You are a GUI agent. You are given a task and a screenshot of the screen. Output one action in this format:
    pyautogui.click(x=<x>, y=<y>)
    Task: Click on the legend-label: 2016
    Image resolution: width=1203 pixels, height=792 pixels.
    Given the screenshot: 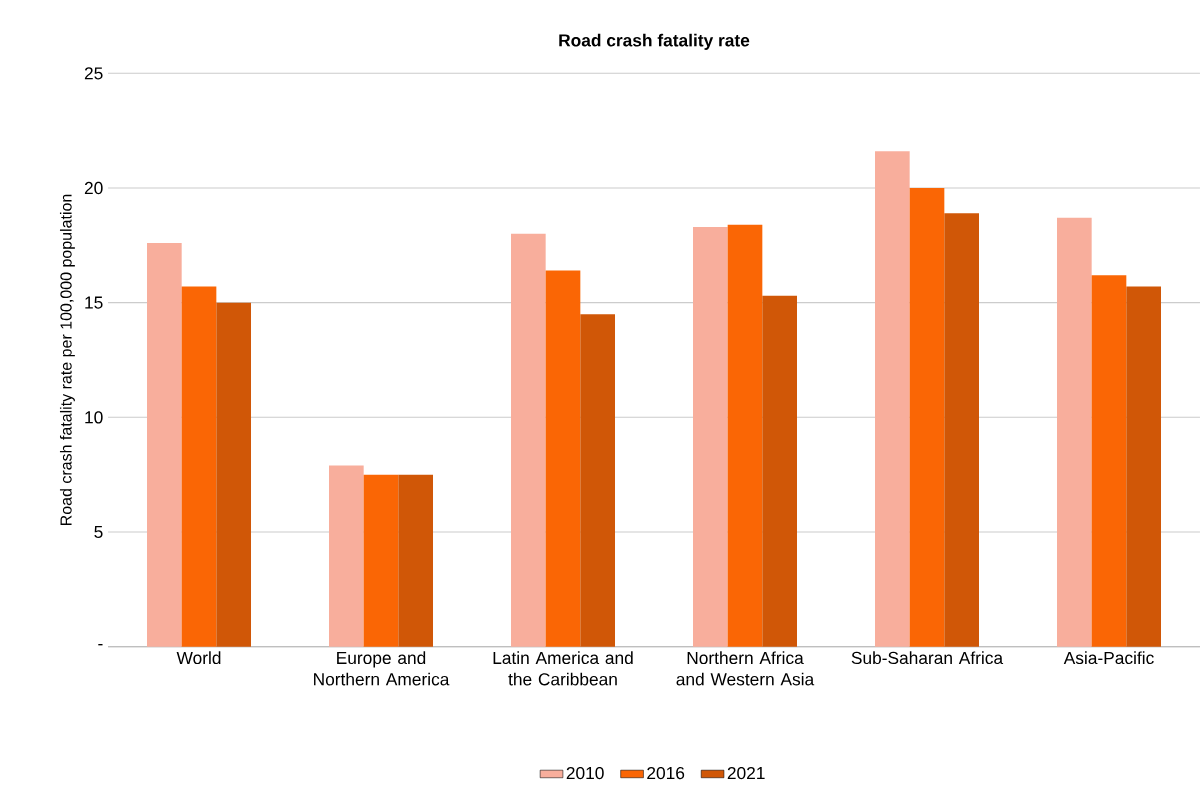 What is the action you would take?
    pyautogui.click(x=666, y=773)
    